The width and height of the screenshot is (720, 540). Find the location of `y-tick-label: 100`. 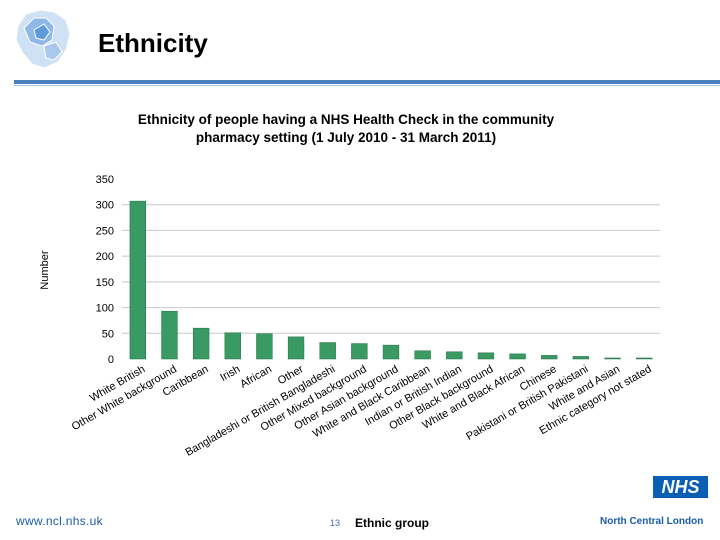

y-tick-label: 100 is located at coordinates (105, 309).